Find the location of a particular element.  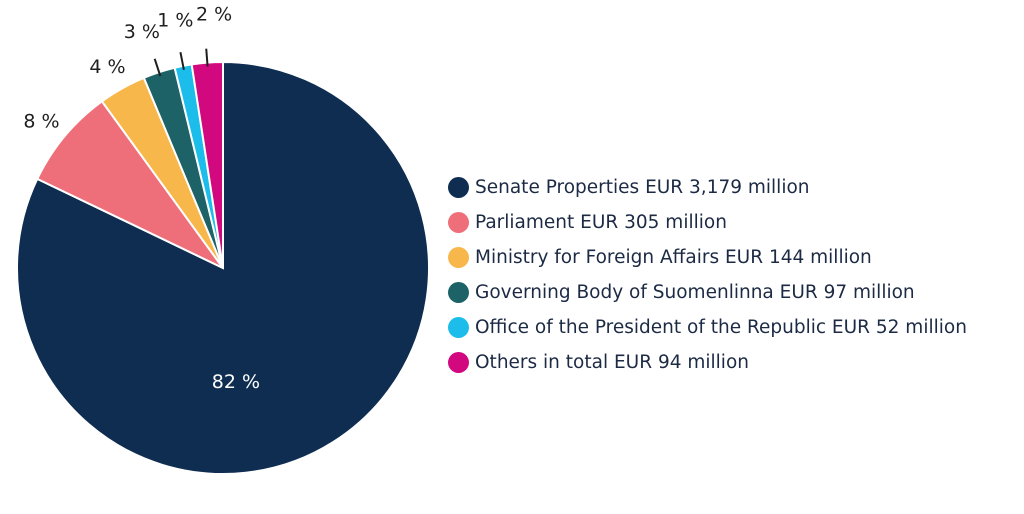

legend-label-2: Parliament EUR 305 million is located at coordinates (601, 222).